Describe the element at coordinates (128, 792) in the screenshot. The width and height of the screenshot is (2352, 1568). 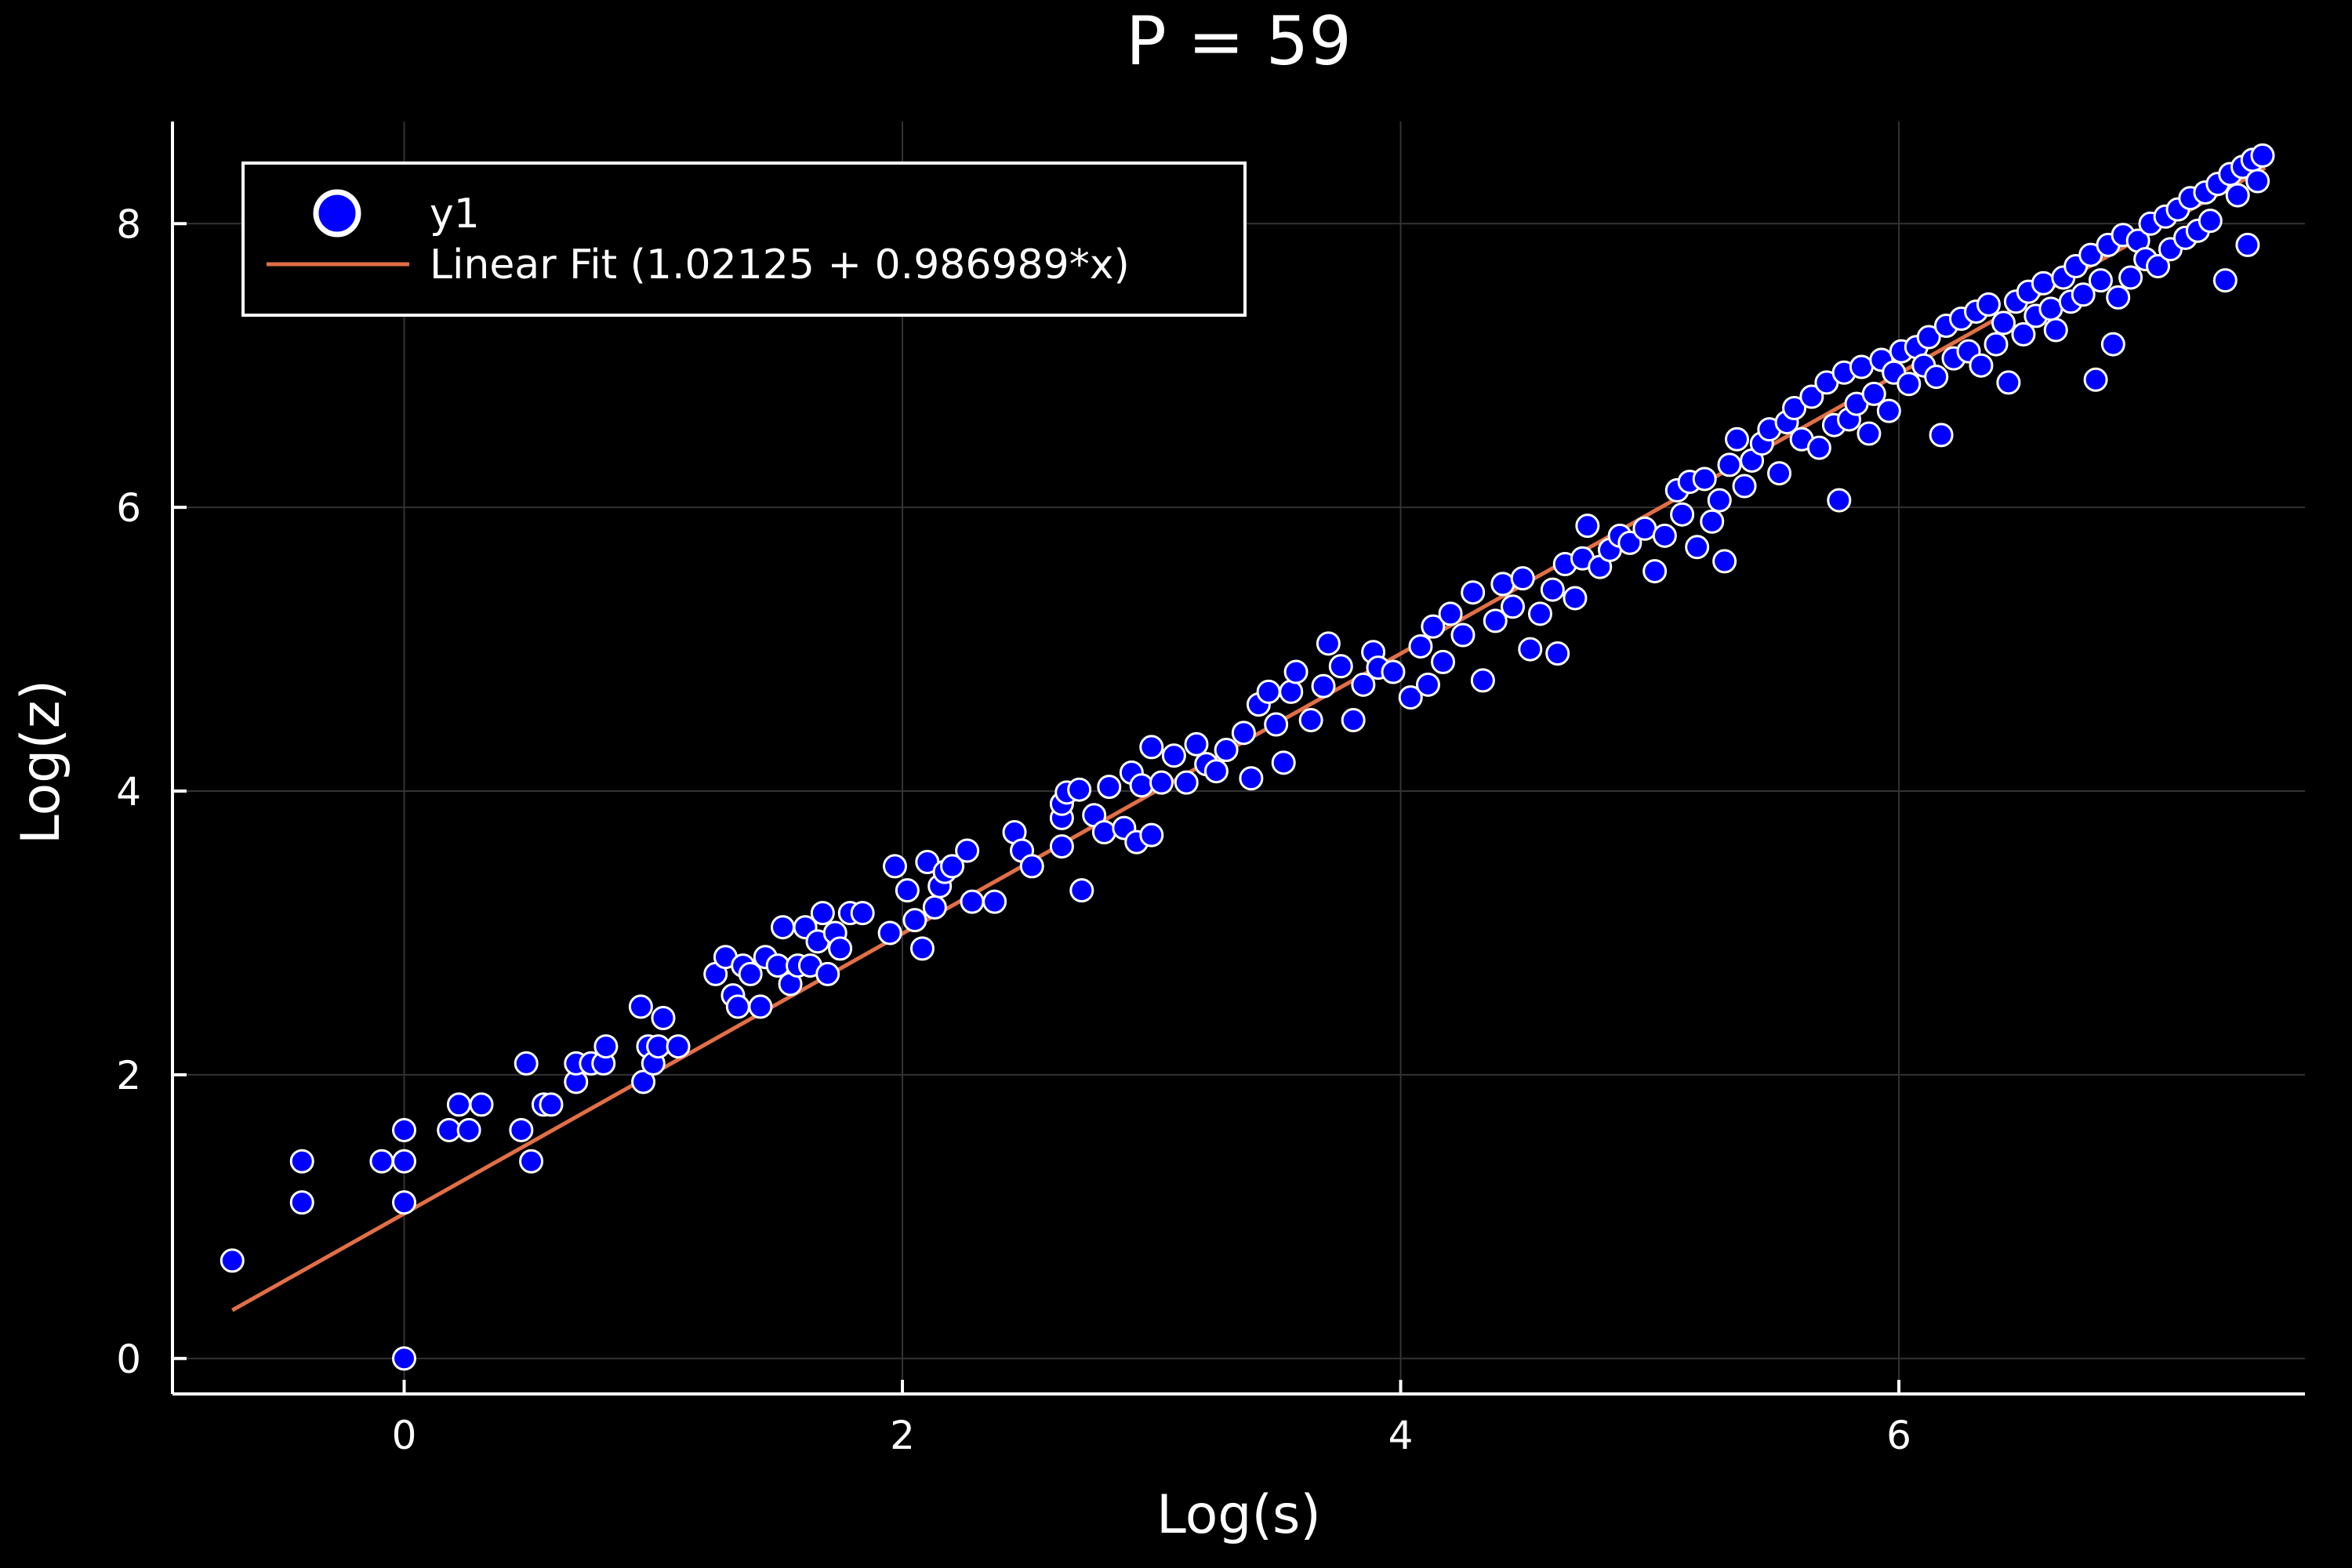
I see `y-tick-label: 4` at that location.